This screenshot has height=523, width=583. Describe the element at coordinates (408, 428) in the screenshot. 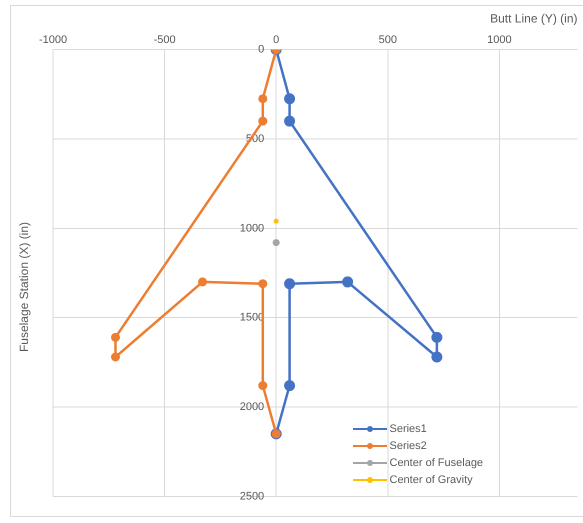

I see `legend-label: Series1` at that location.